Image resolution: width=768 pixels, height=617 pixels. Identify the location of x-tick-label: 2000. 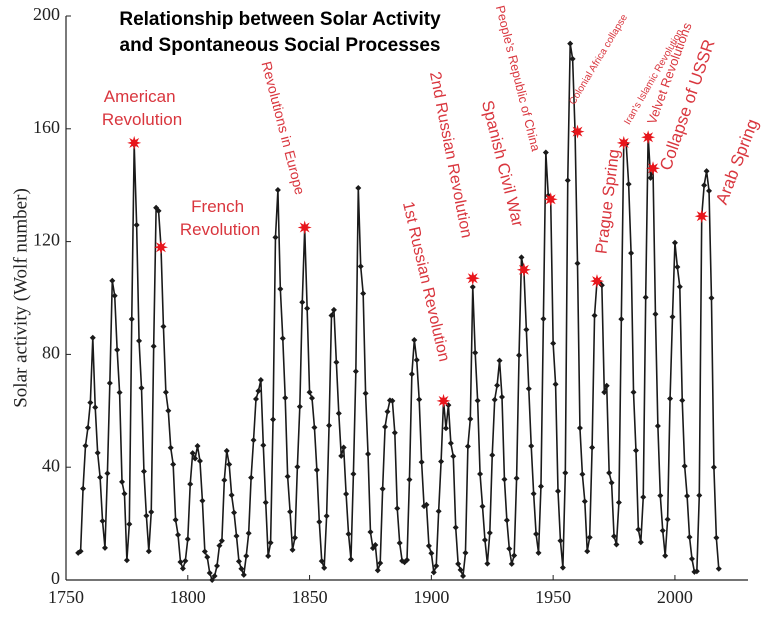
(675, 597).